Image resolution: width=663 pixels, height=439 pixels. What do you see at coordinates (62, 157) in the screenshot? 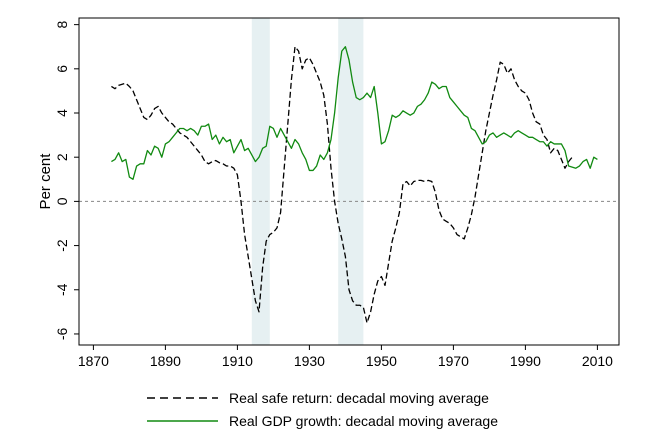
I see `y-tick-label-2: 2` at bounding box center [62, 157].